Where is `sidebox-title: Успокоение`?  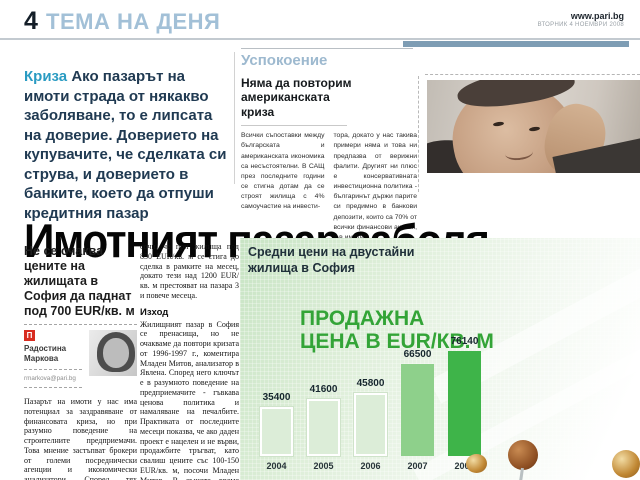
sidebox-title: Успокоение is located at coordinates (284, 60).